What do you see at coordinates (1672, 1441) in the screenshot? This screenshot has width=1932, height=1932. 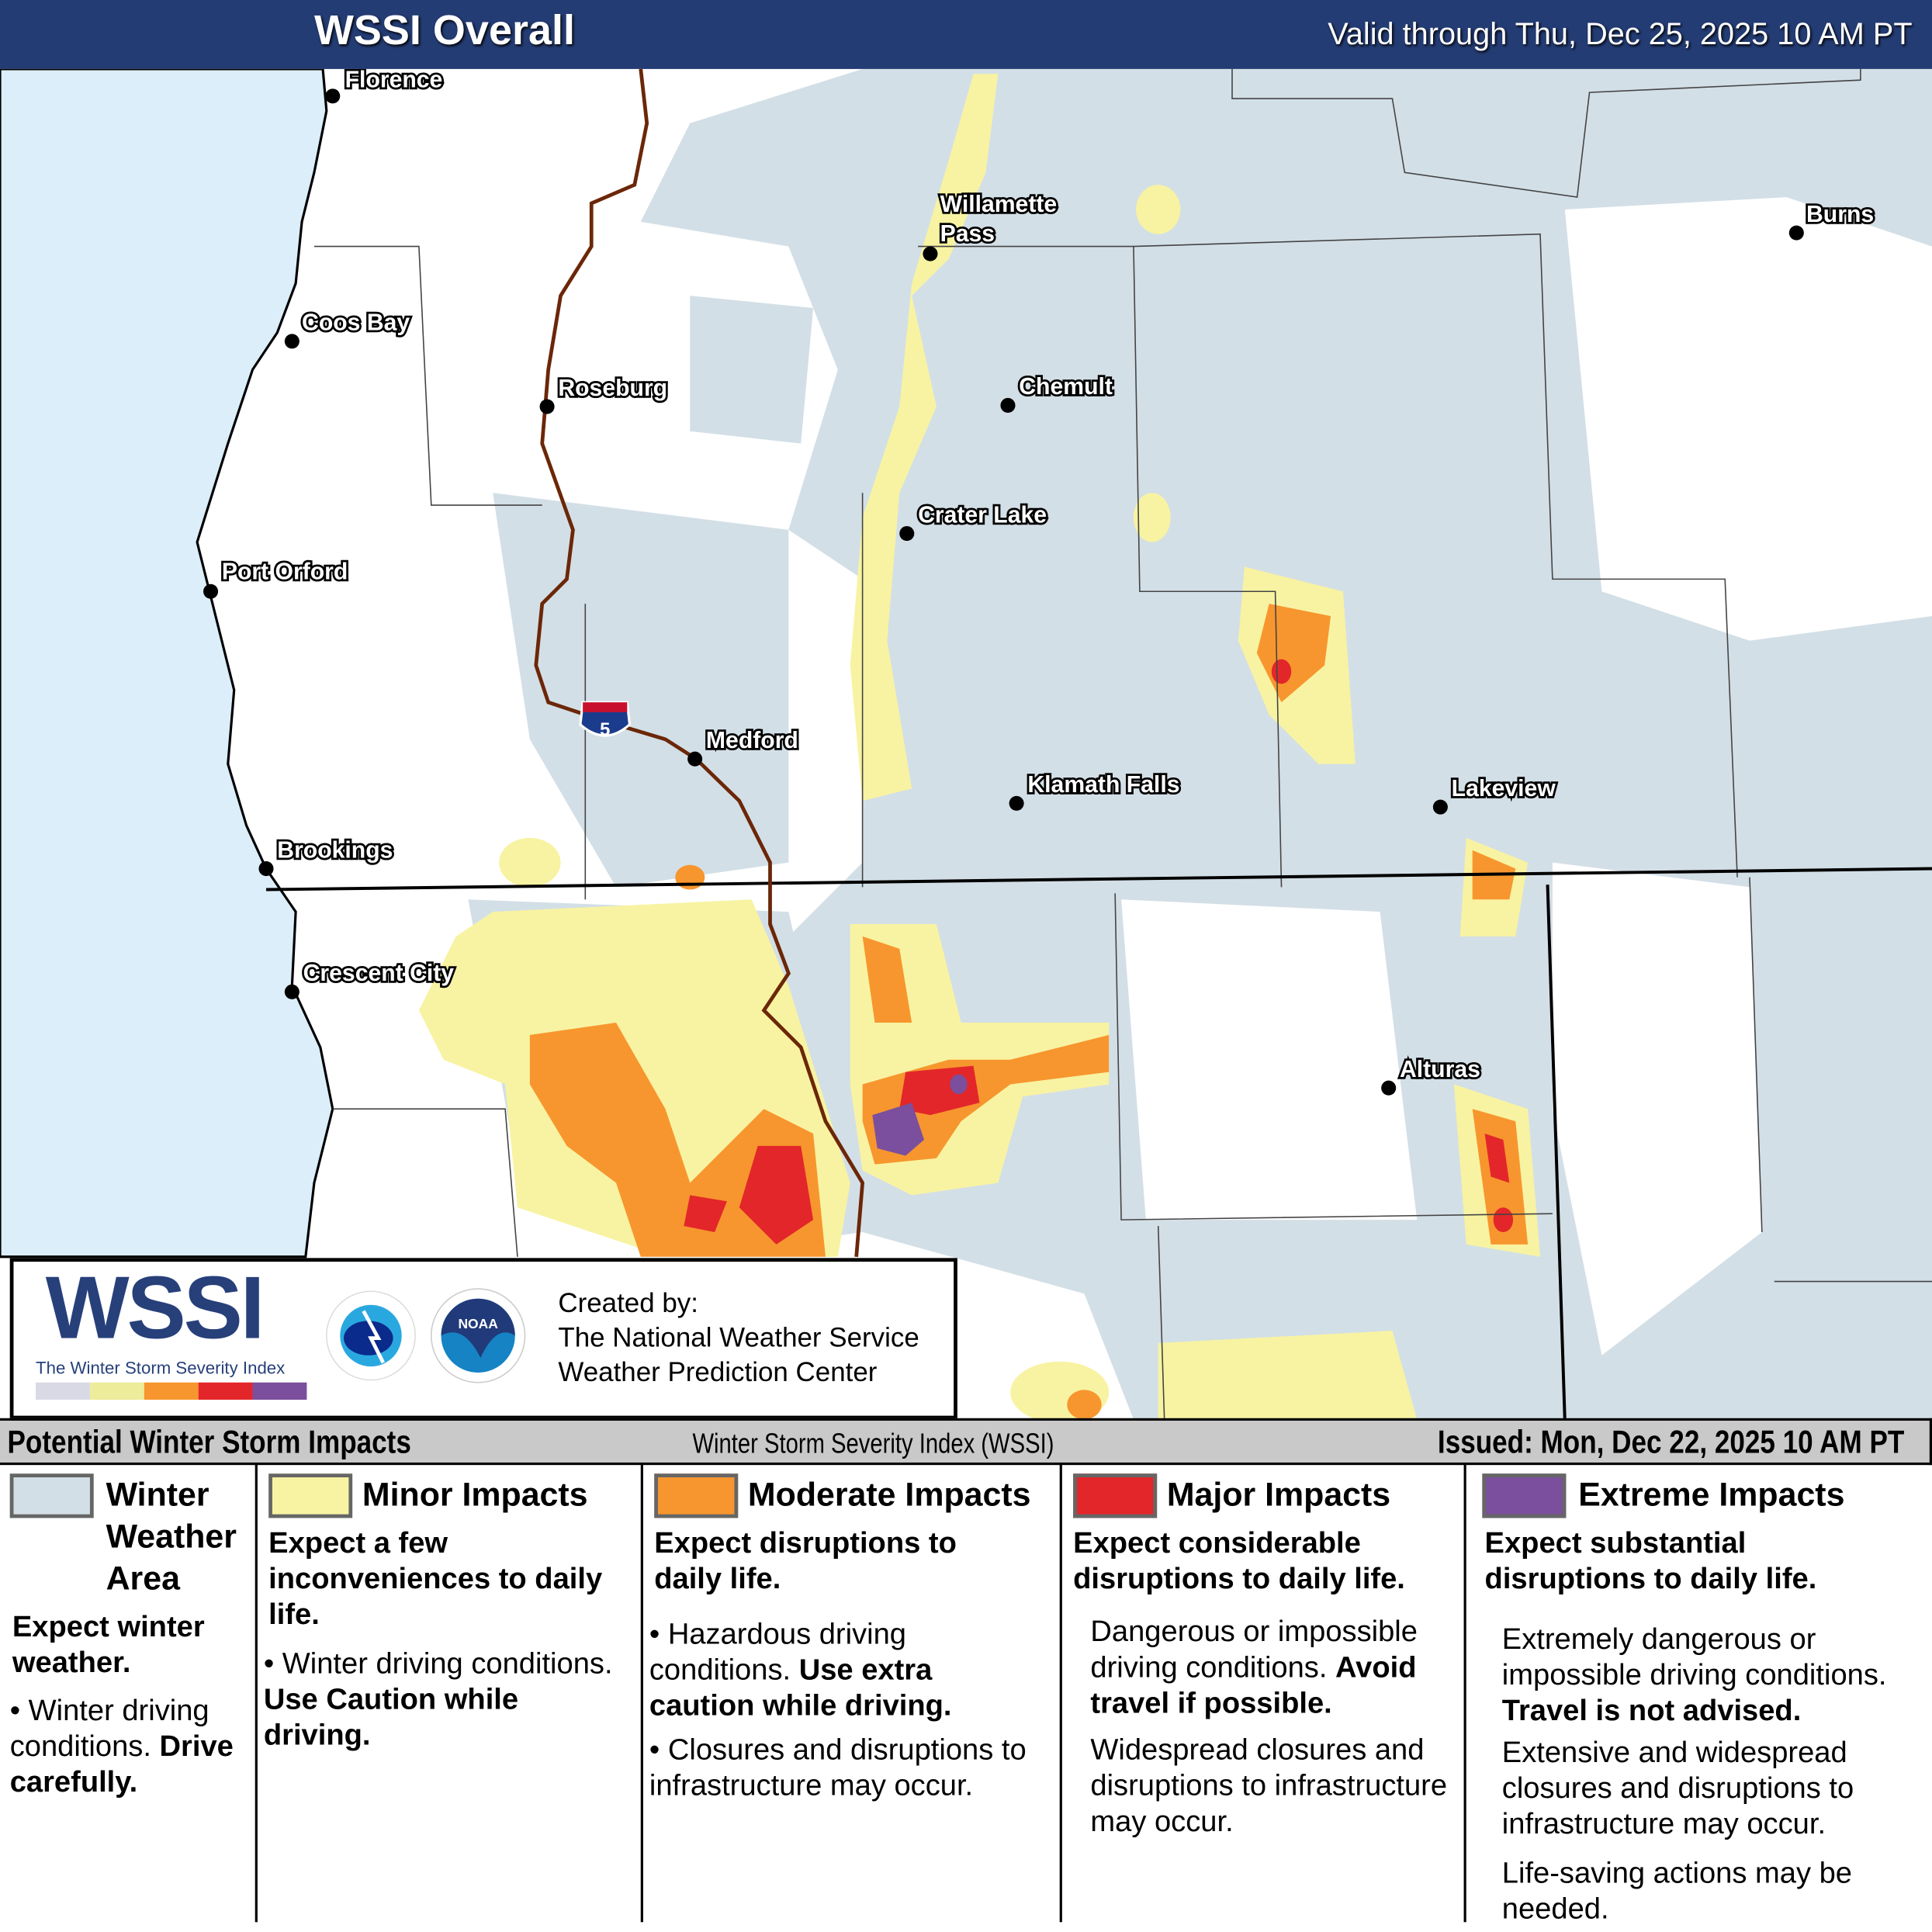 I see `issued-time: Issued: Mon, Dec 22, 2025 10 AM PT` at bounding box center [1672, 1441].